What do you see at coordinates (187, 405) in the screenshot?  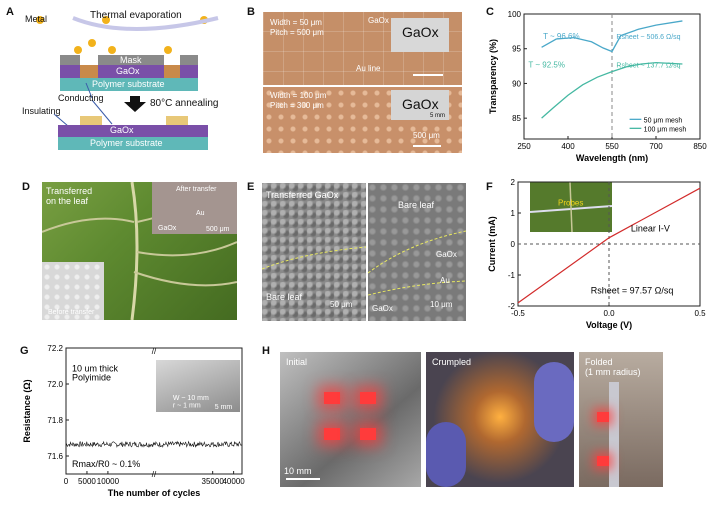 I see `annotation-r: r ~ 1 mm` at bounding box center [187, 405].